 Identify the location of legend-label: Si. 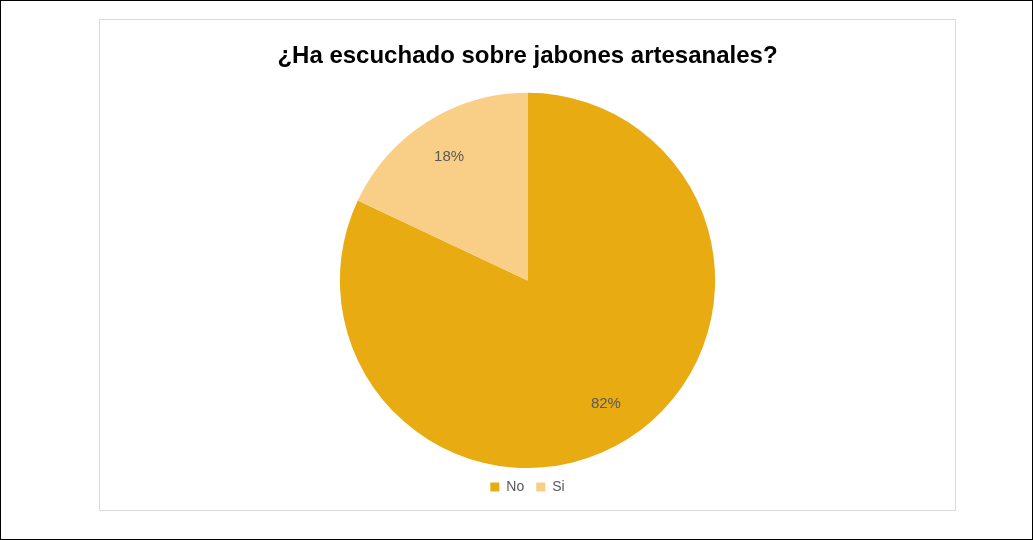
(558, 485).